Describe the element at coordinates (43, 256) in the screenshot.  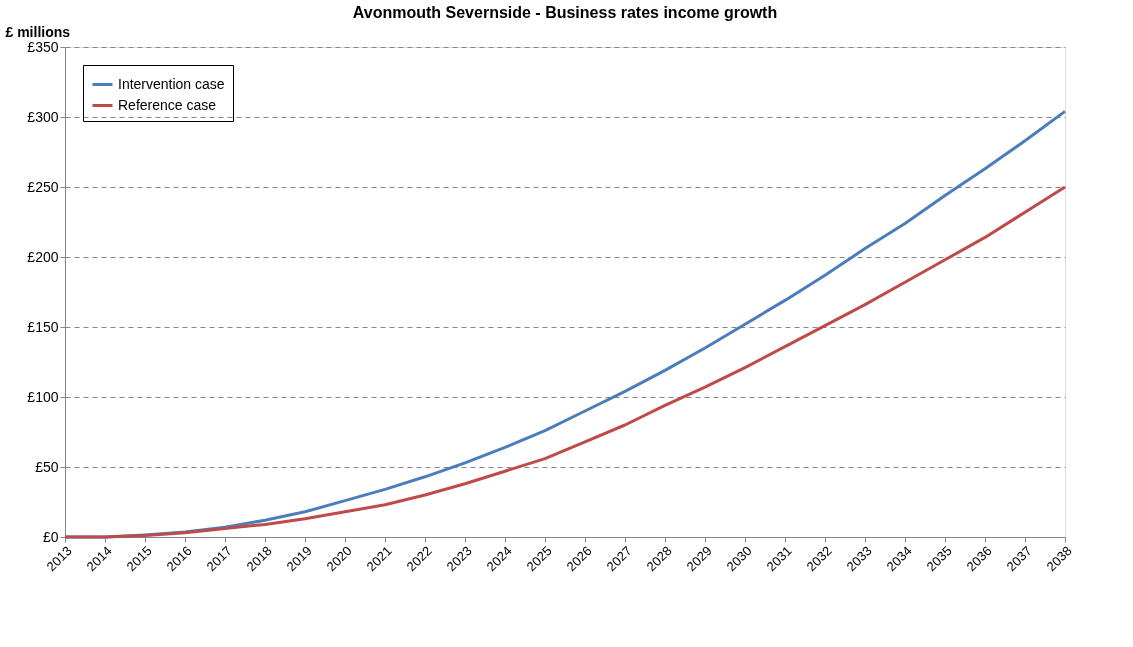
I see `y-tick-label: £200` at that location.